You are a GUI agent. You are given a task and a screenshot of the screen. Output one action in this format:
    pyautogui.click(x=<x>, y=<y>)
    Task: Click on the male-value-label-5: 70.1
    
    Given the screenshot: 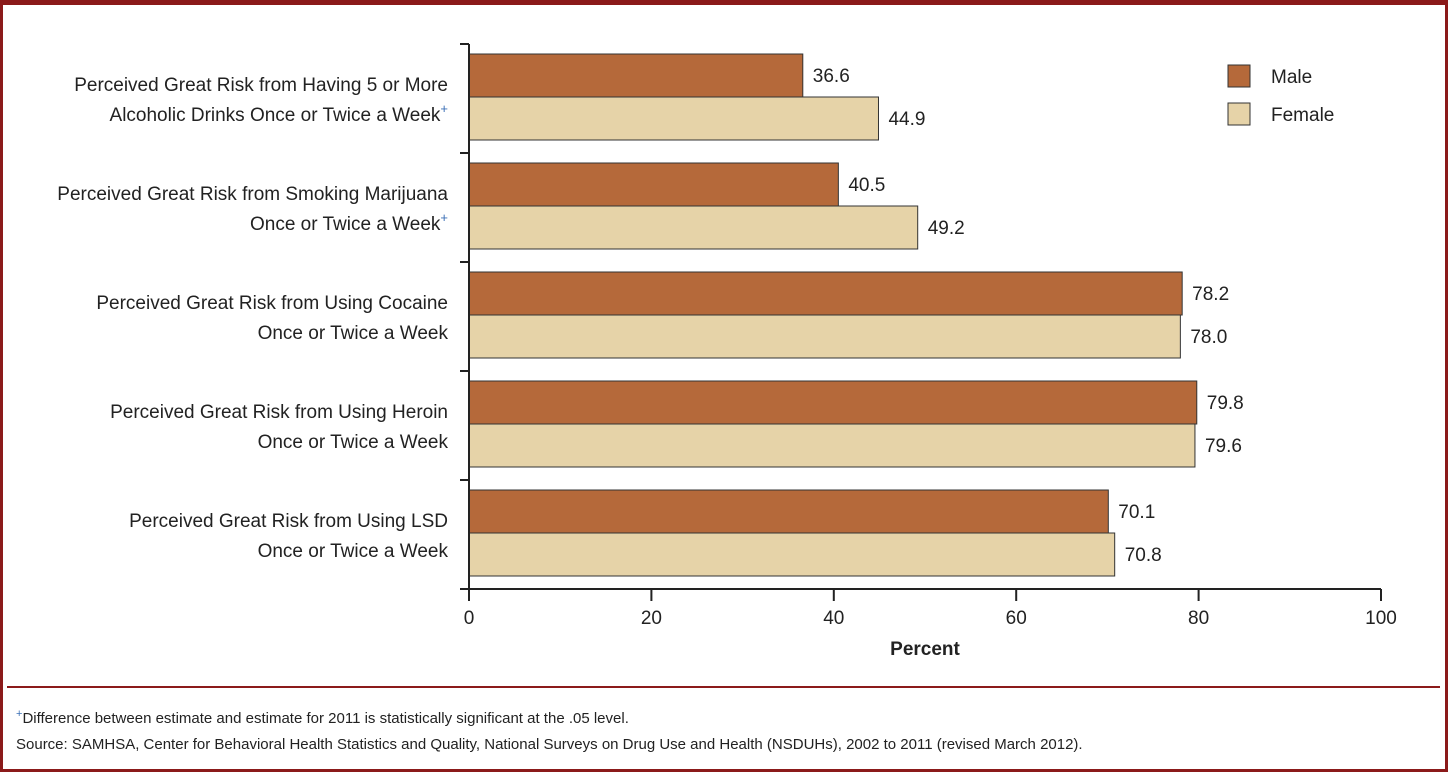 What is the action you would take?
    pyautogui.click(x=1136, y=512)
    